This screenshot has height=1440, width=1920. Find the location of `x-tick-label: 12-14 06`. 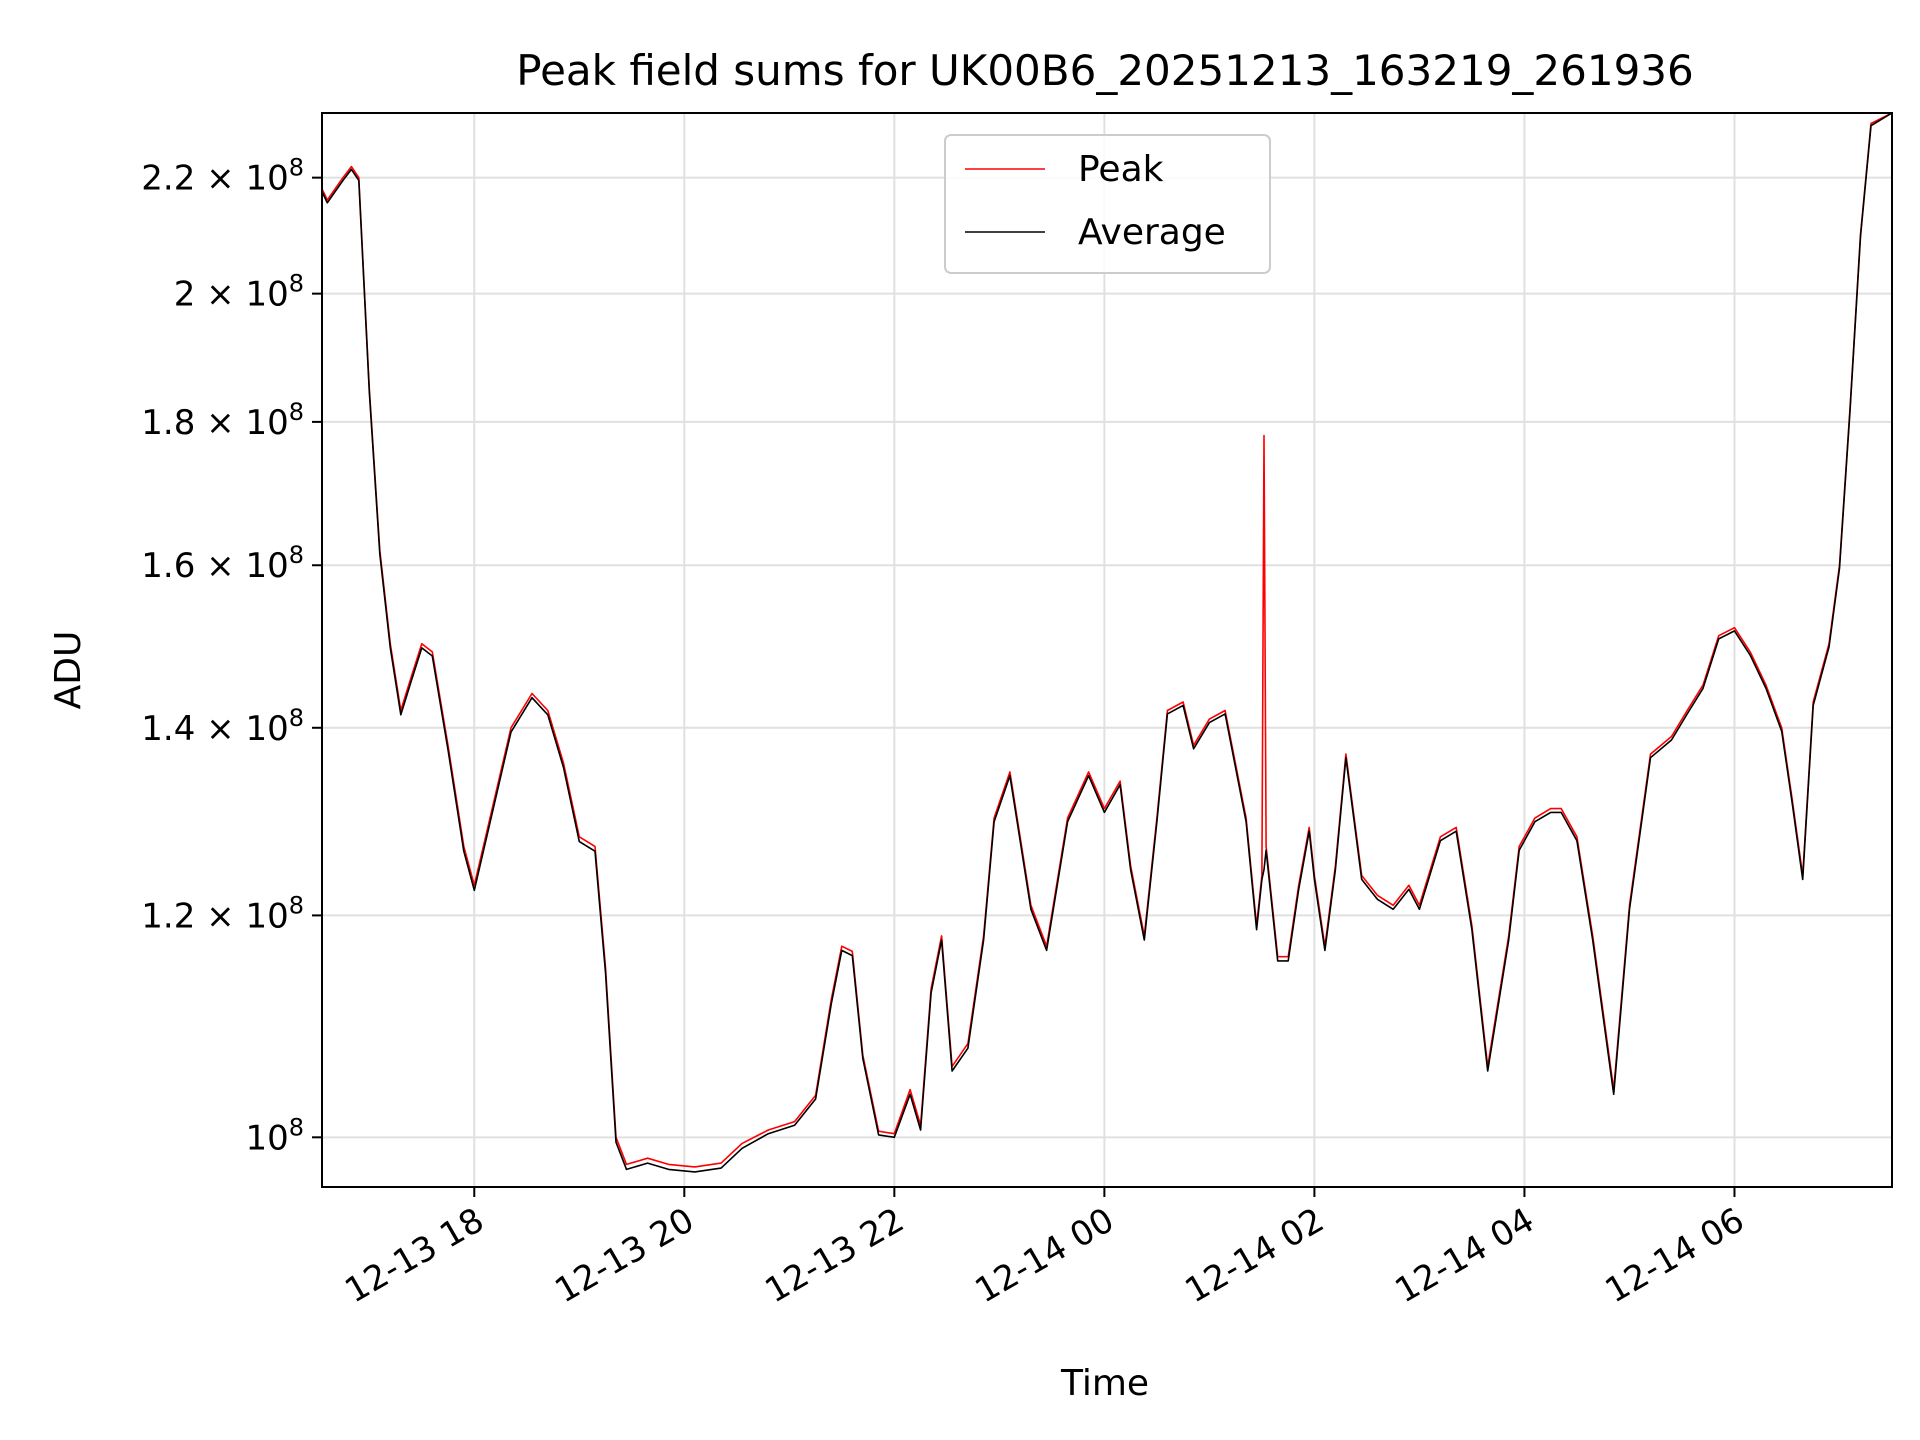

x-tick-label: 12-14 06 is located at coordinates (1675, 1255).